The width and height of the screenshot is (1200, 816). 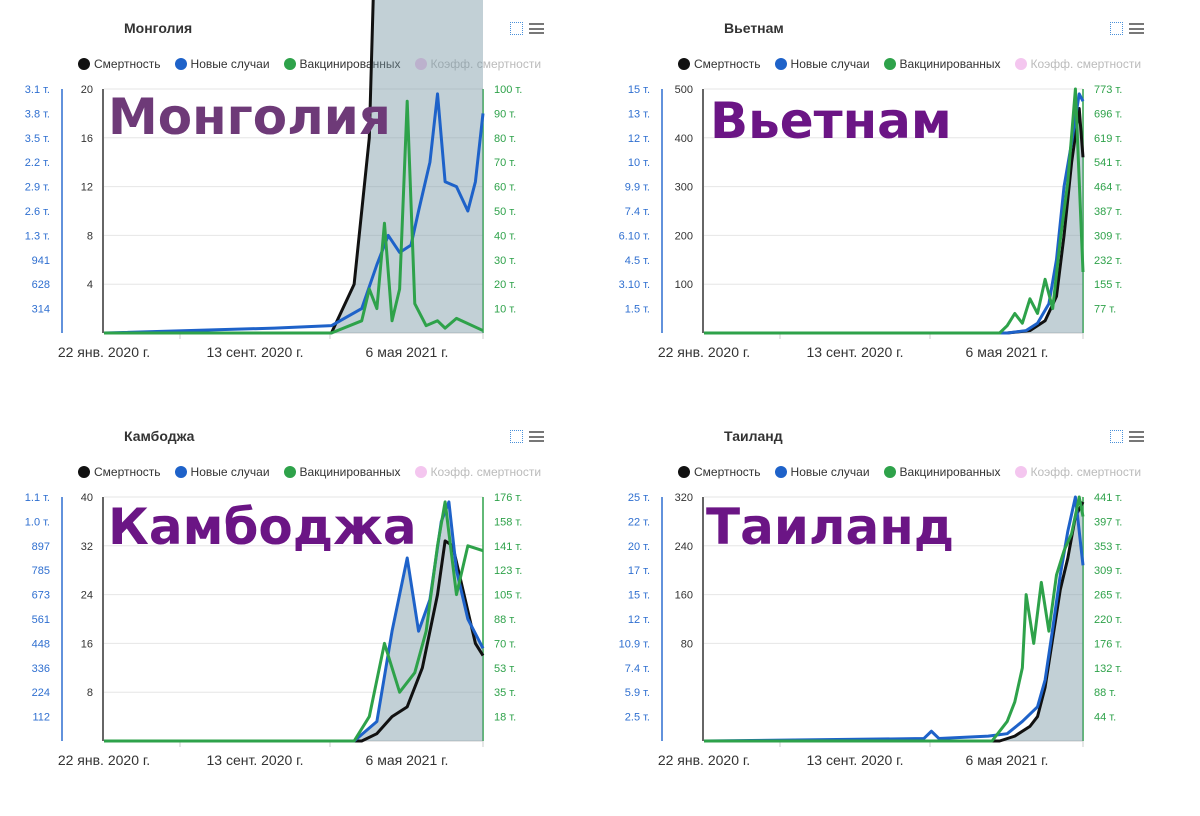 What do you see at coordinates (639, 620) in the screenshot?
I see `y-tick-cases: 12 т.` at bounding box center [639, 620].